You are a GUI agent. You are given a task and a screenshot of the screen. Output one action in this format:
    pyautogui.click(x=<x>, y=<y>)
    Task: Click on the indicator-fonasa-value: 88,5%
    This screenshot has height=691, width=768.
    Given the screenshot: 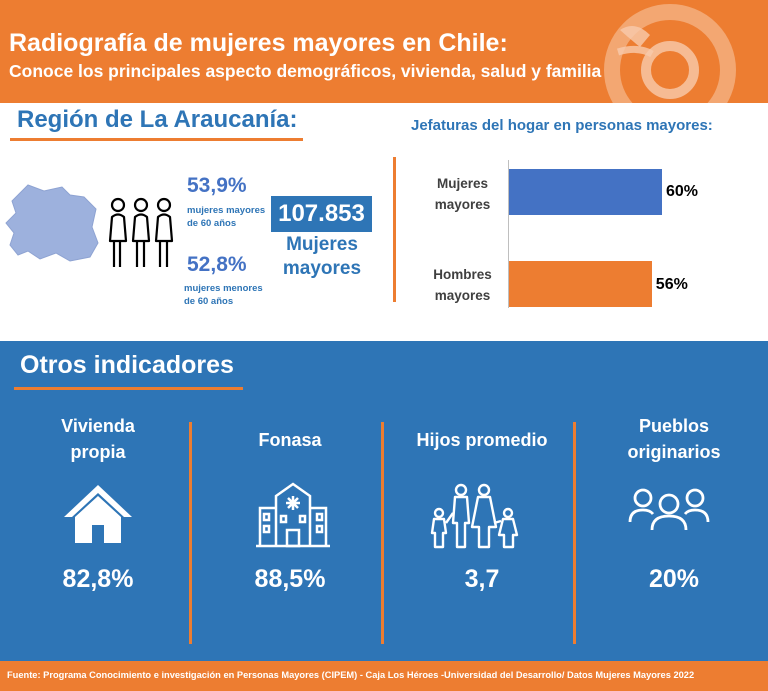 What is the action you would take?
    pyautogui.click(x=290, y=579)
    